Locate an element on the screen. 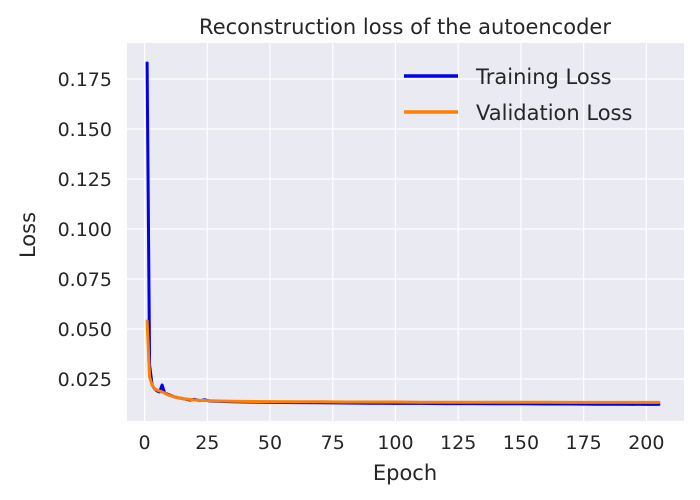  x-axis-title: Epoch is located at coordinates (405, 473).